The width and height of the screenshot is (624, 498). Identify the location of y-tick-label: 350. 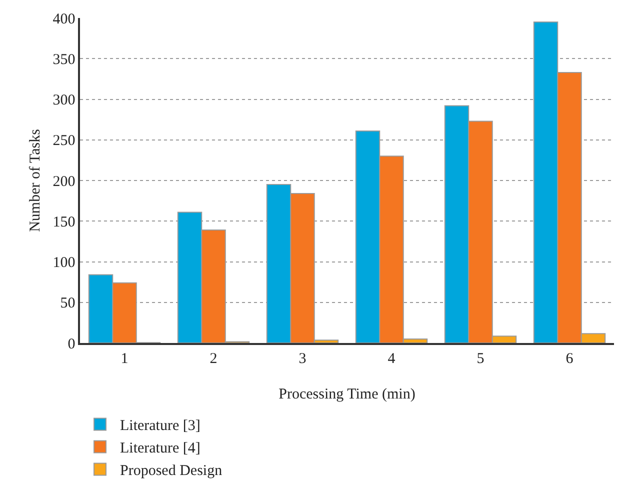
(64, 60).